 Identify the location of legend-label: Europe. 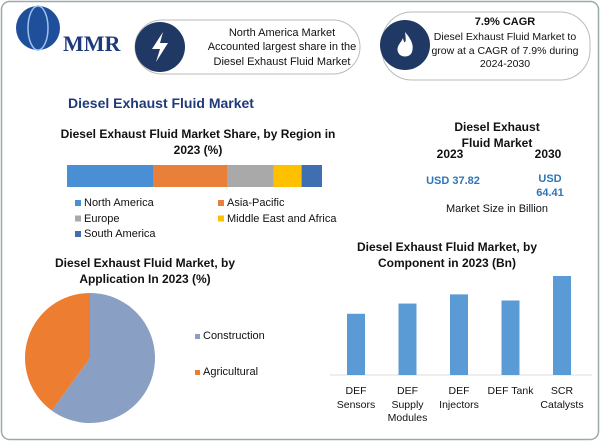
(102, 218).